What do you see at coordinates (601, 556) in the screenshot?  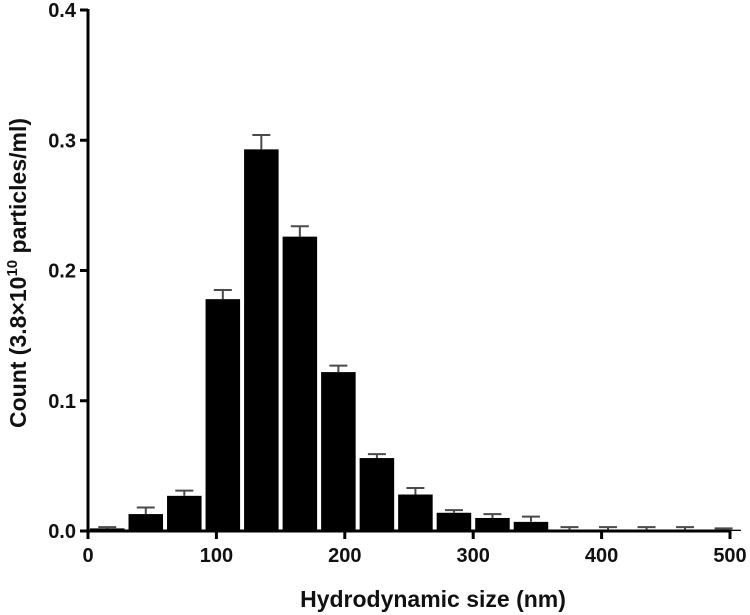 I see `x-tick-label-4: 400` at bounding box center [601, 556].